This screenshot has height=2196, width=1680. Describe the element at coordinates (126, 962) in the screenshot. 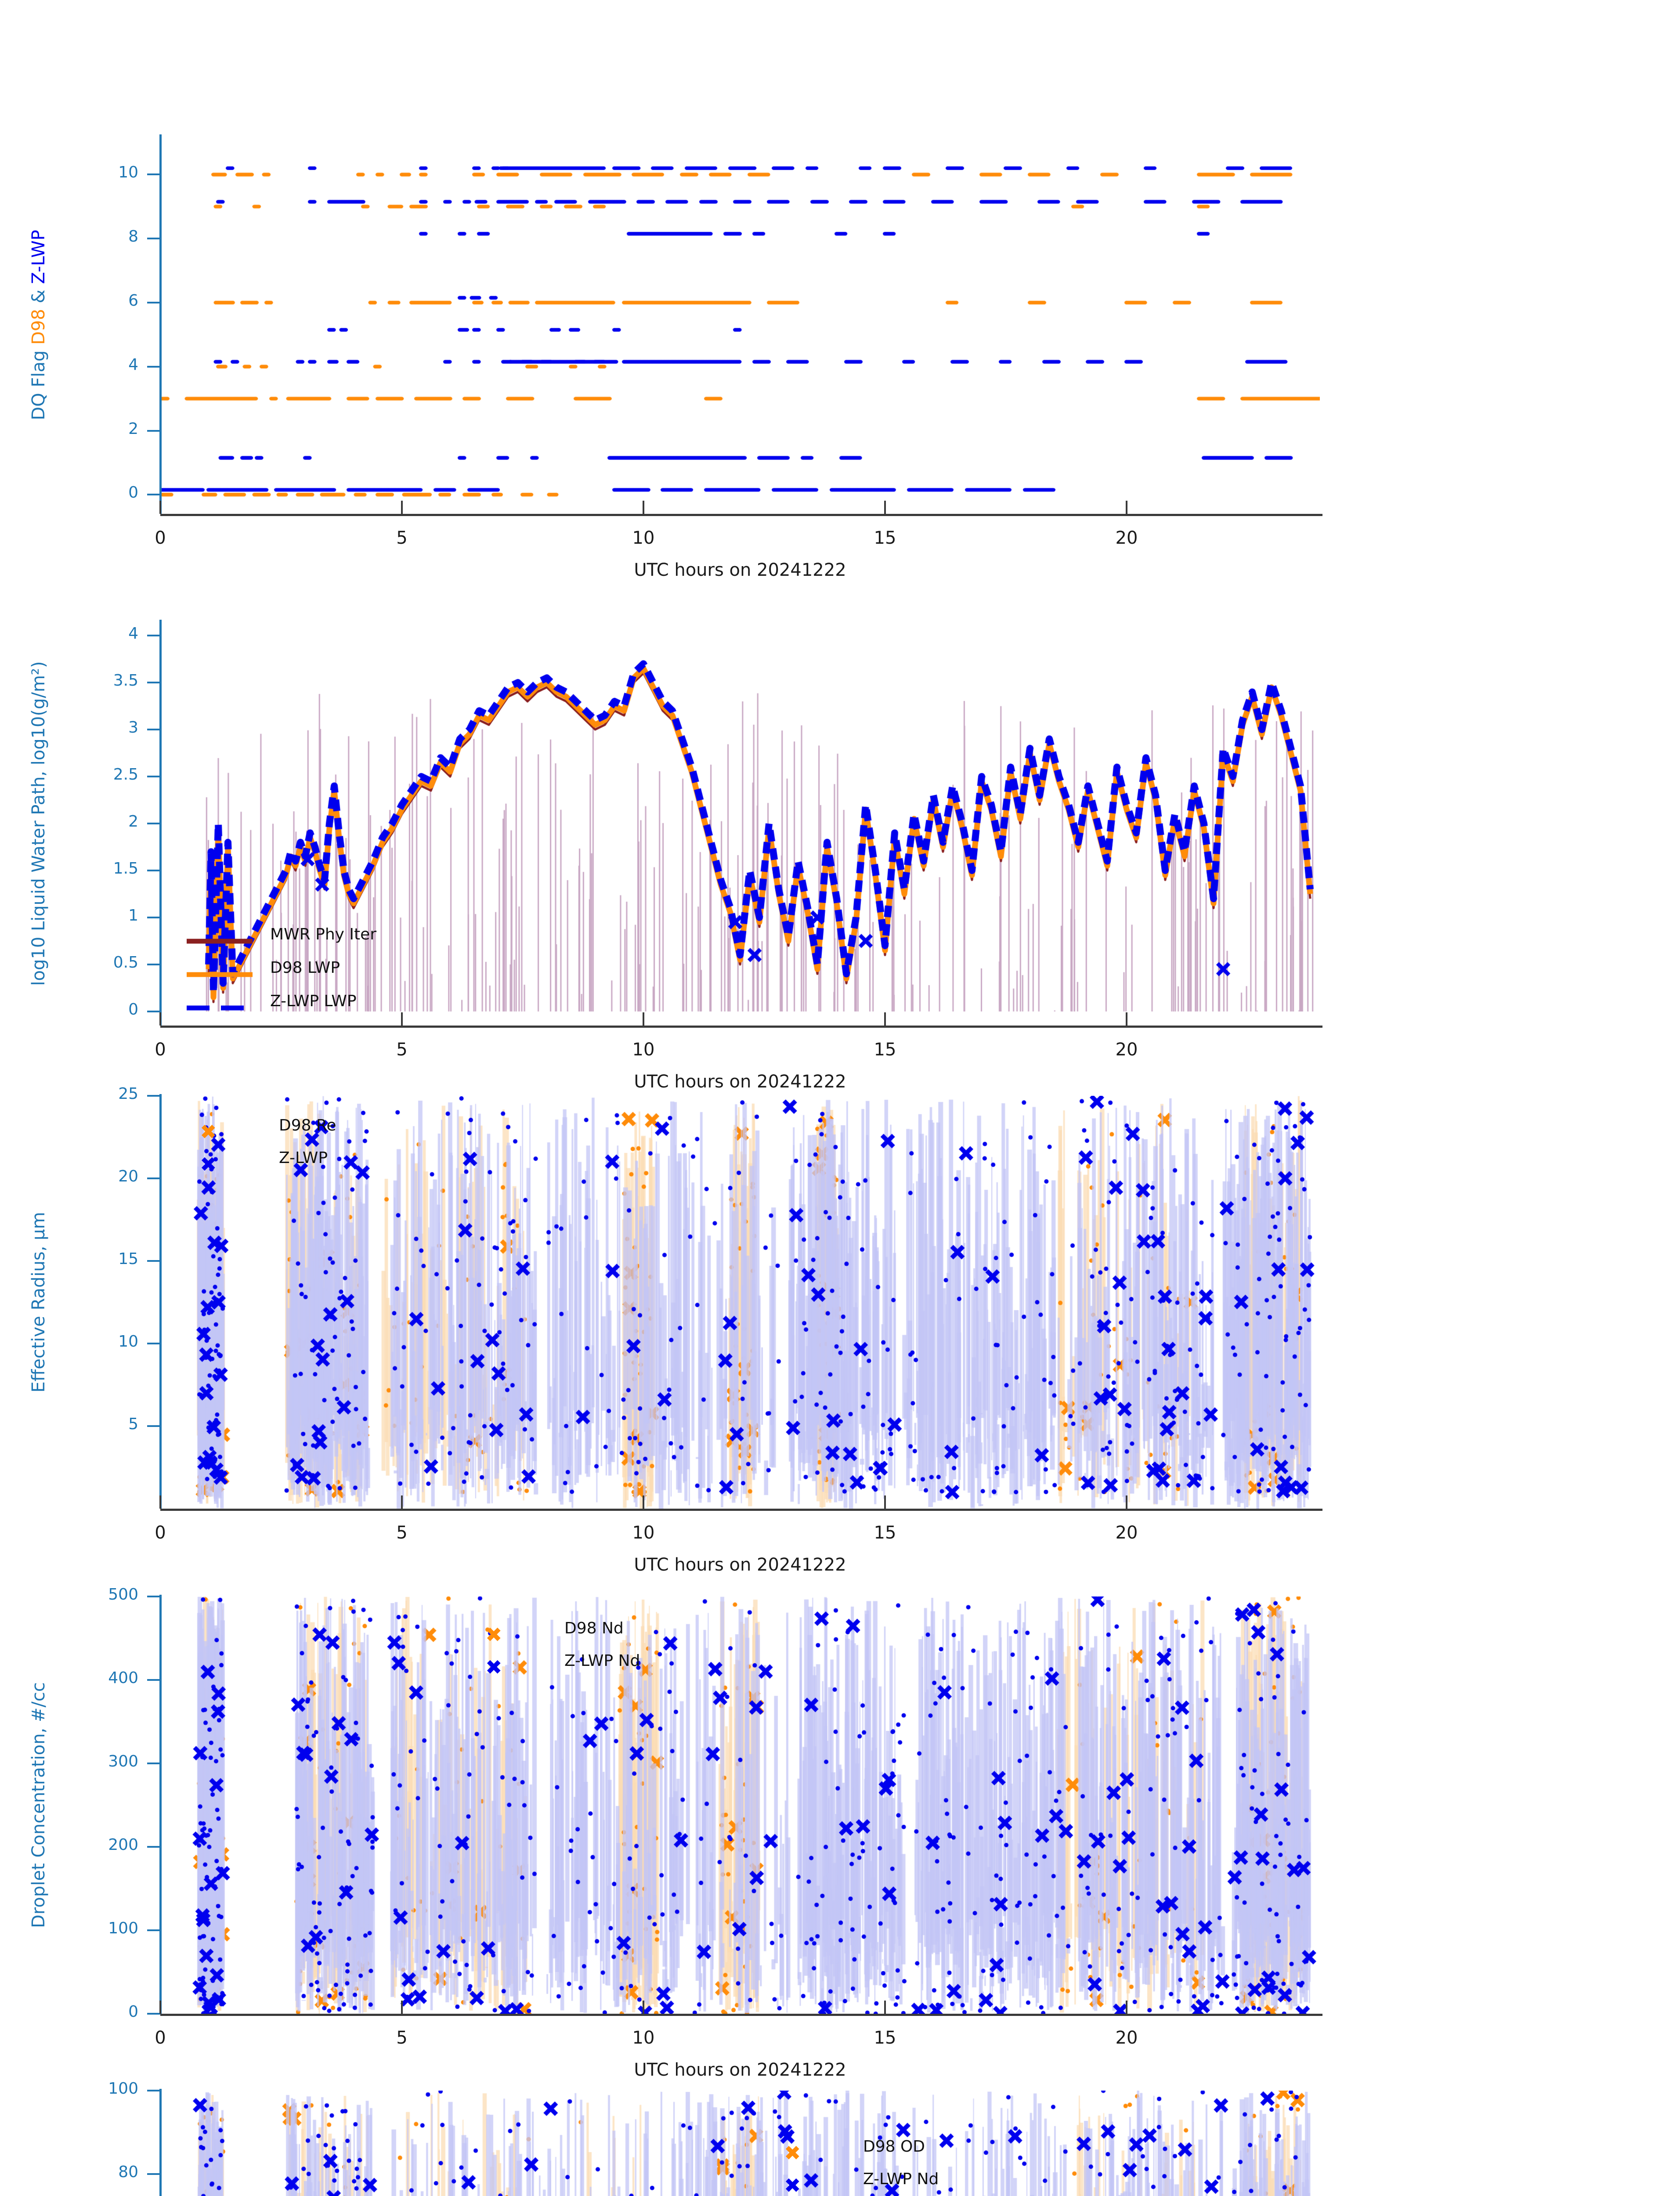

I see `y-tick-label: 0.5` at that location.